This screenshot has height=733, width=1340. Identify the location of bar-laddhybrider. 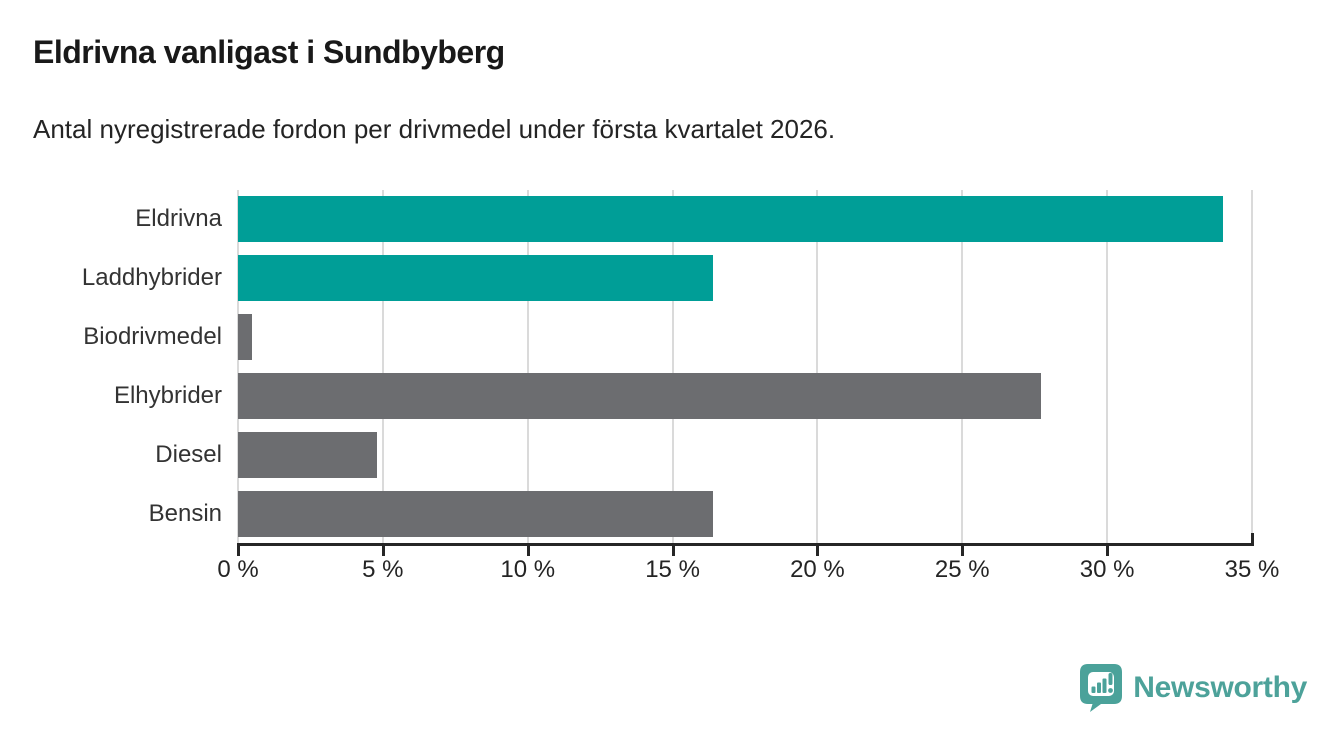
(476, 278).